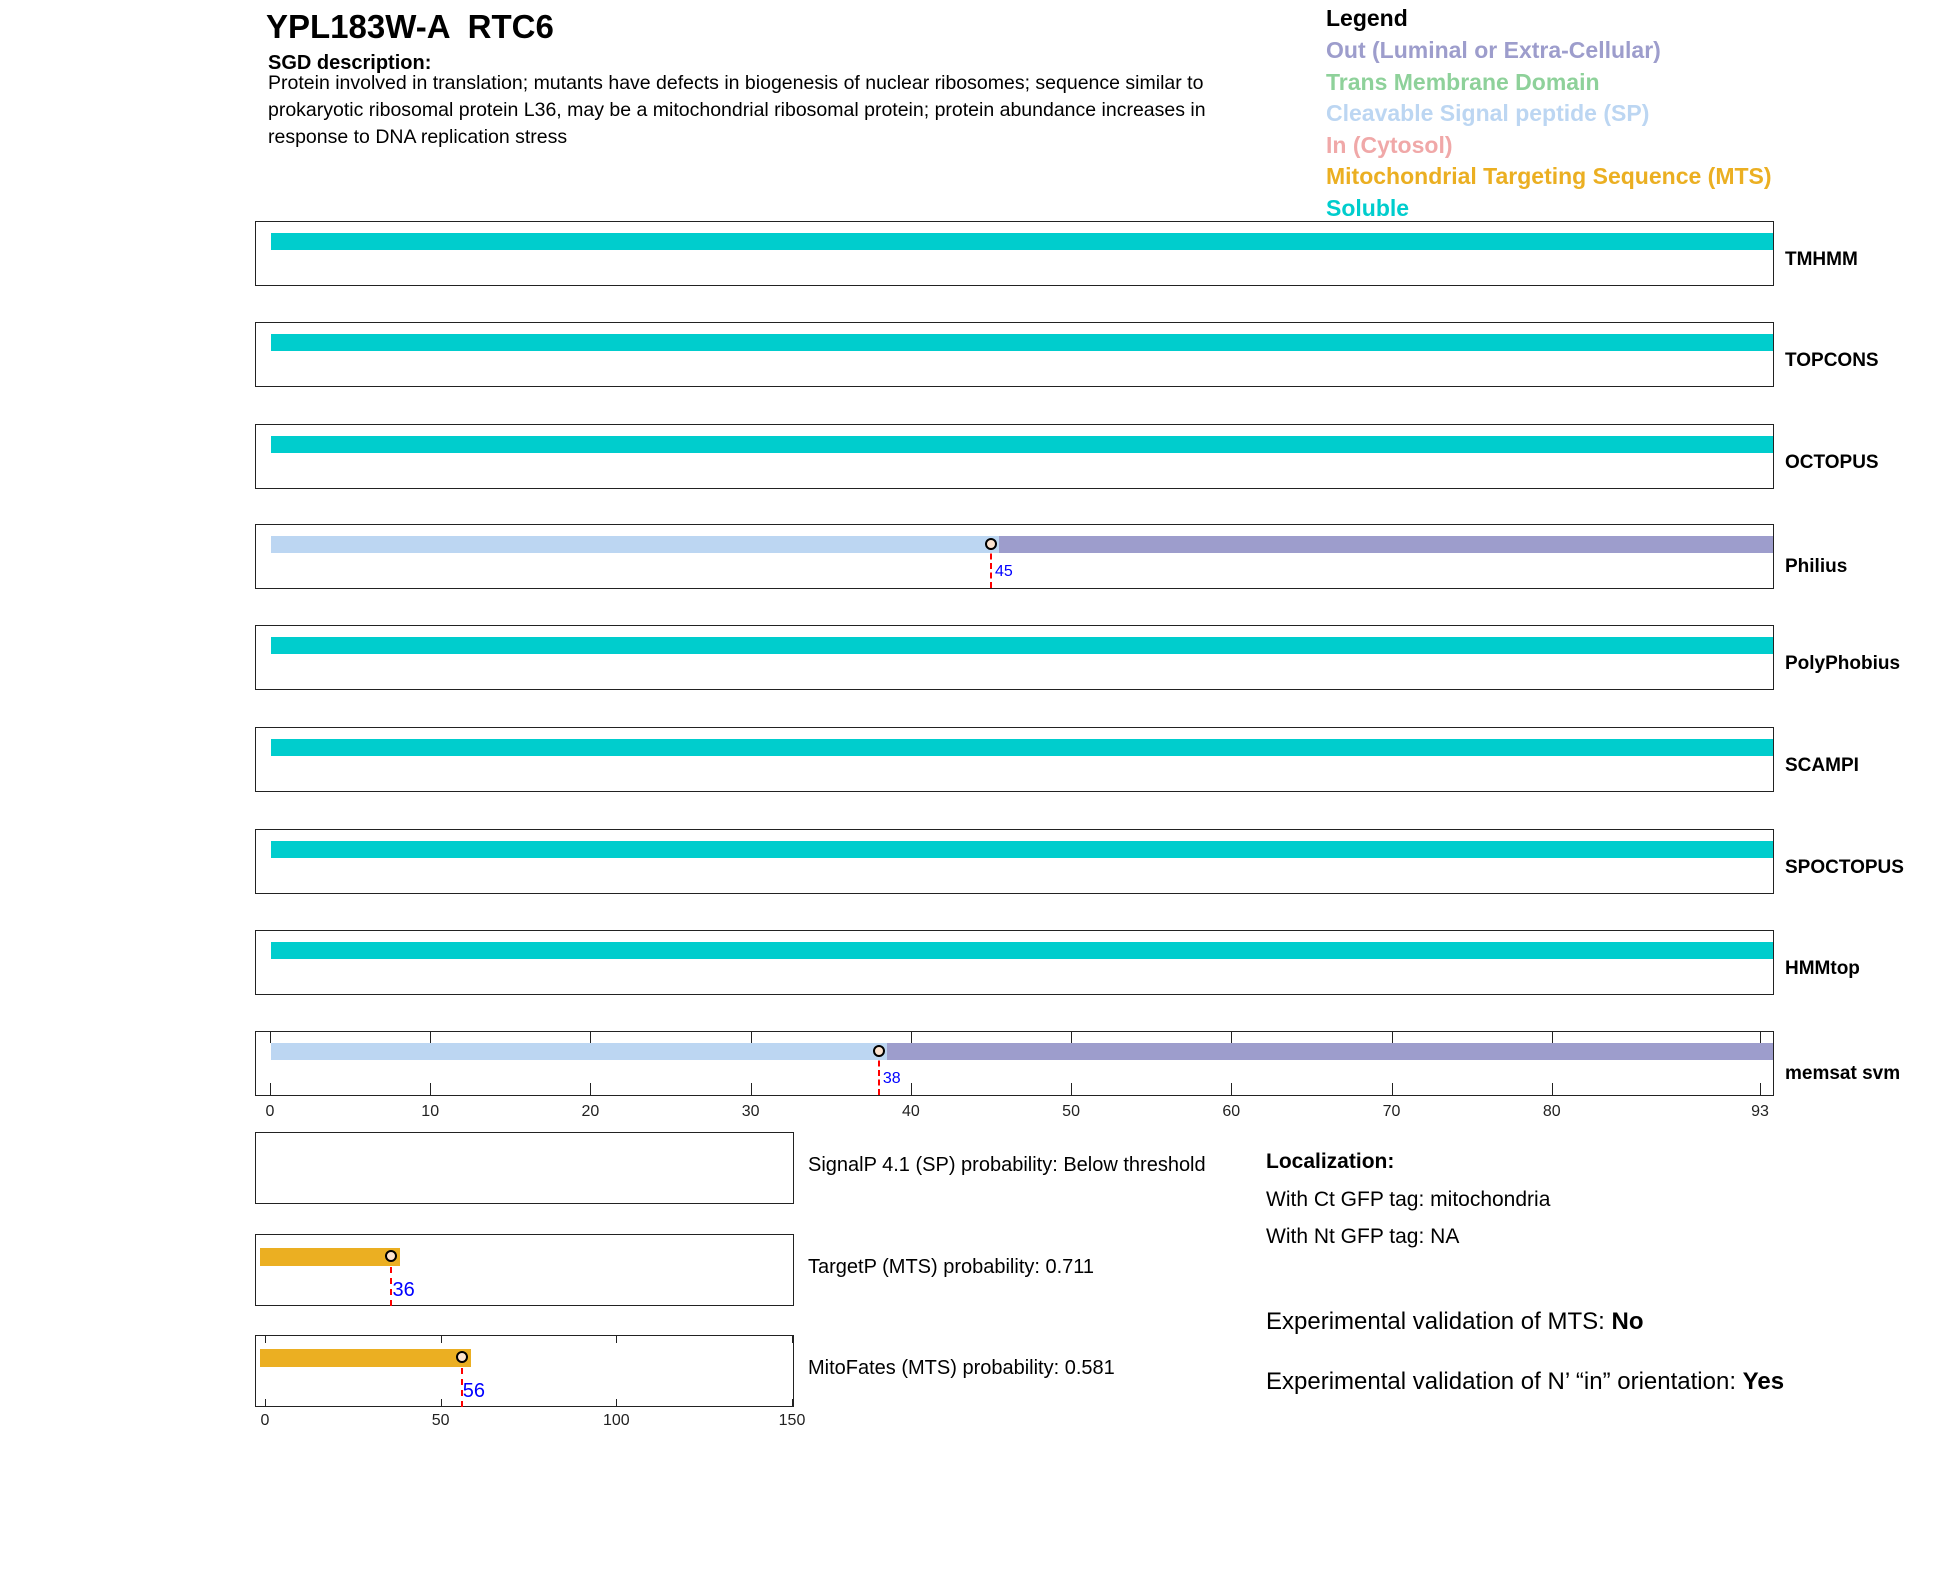  What do you see at coordinates (1439, 1321) in the screenshot?
I see `mts-validation-label: Experimental validation of MTS:` at bounding box center [1439, 1321].